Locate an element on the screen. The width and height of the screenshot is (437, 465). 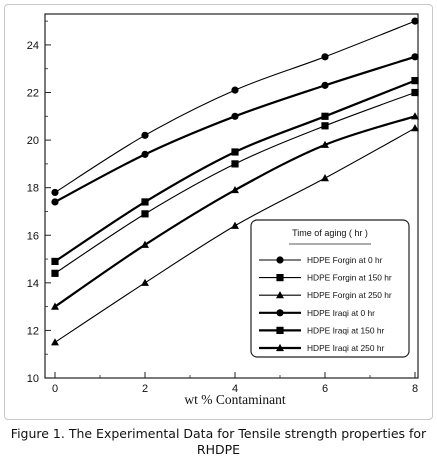
y-tick-label: 10 is located at coordinates (33, 379).